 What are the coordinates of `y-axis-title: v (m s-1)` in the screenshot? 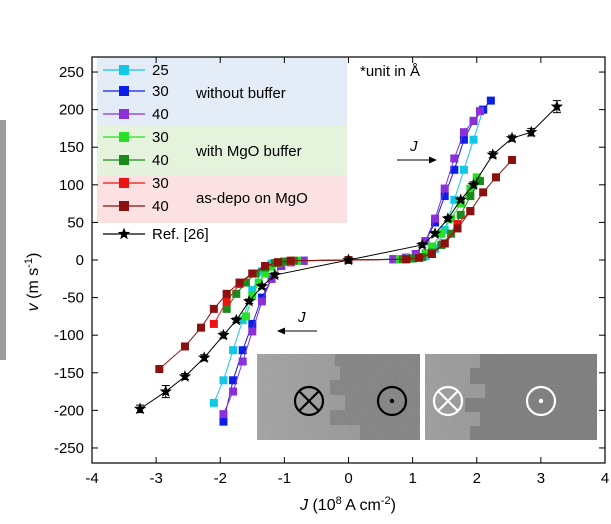 It's located at (32, 282).